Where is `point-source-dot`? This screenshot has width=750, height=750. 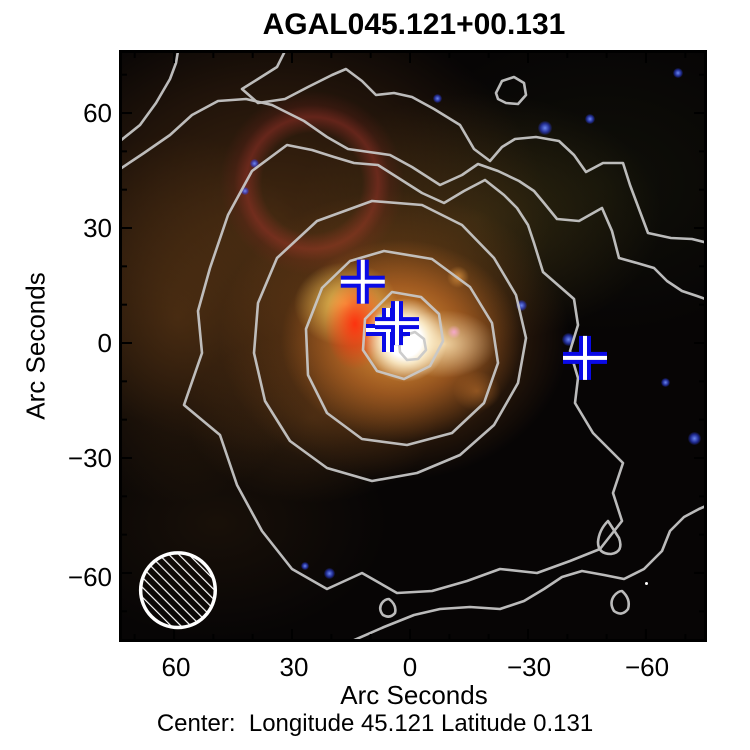
point-source-dot is located at coordinates (646, 583).